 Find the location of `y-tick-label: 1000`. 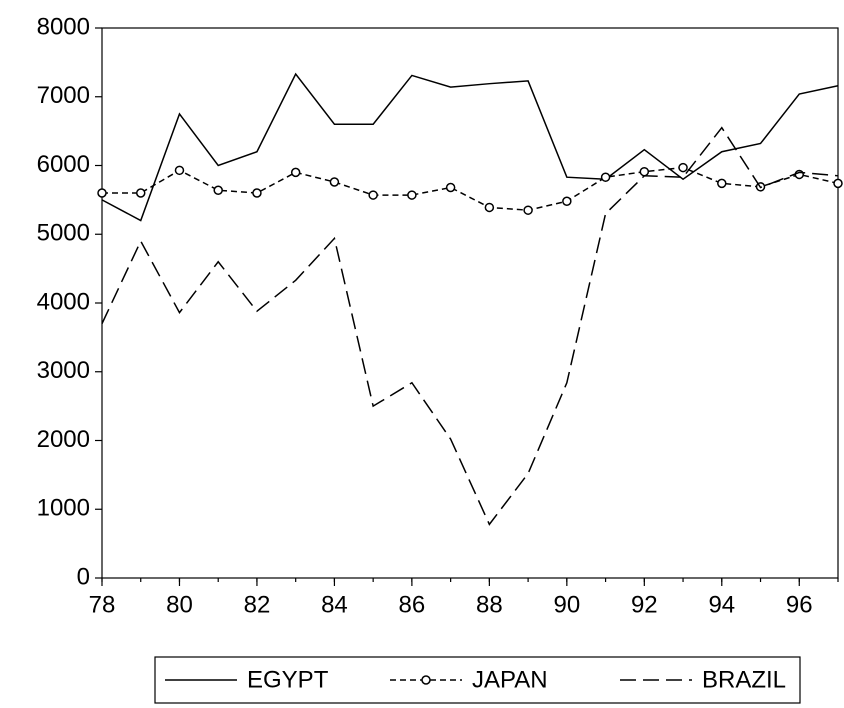

y-tick-label: 1000 is located at coordinates (63, 508).